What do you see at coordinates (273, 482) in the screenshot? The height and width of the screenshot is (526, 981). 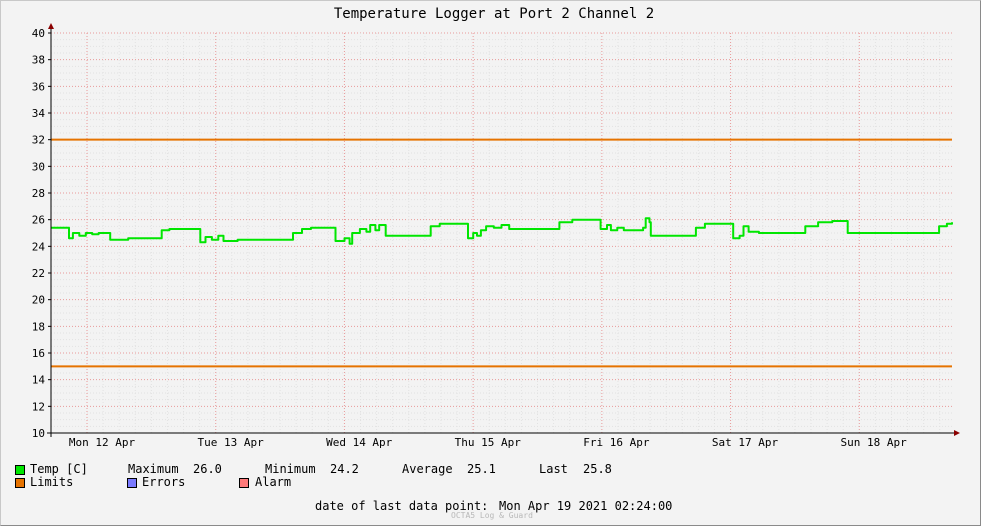 I see `alarm-legend-label: Alarm` at bounding box center [273, 482].